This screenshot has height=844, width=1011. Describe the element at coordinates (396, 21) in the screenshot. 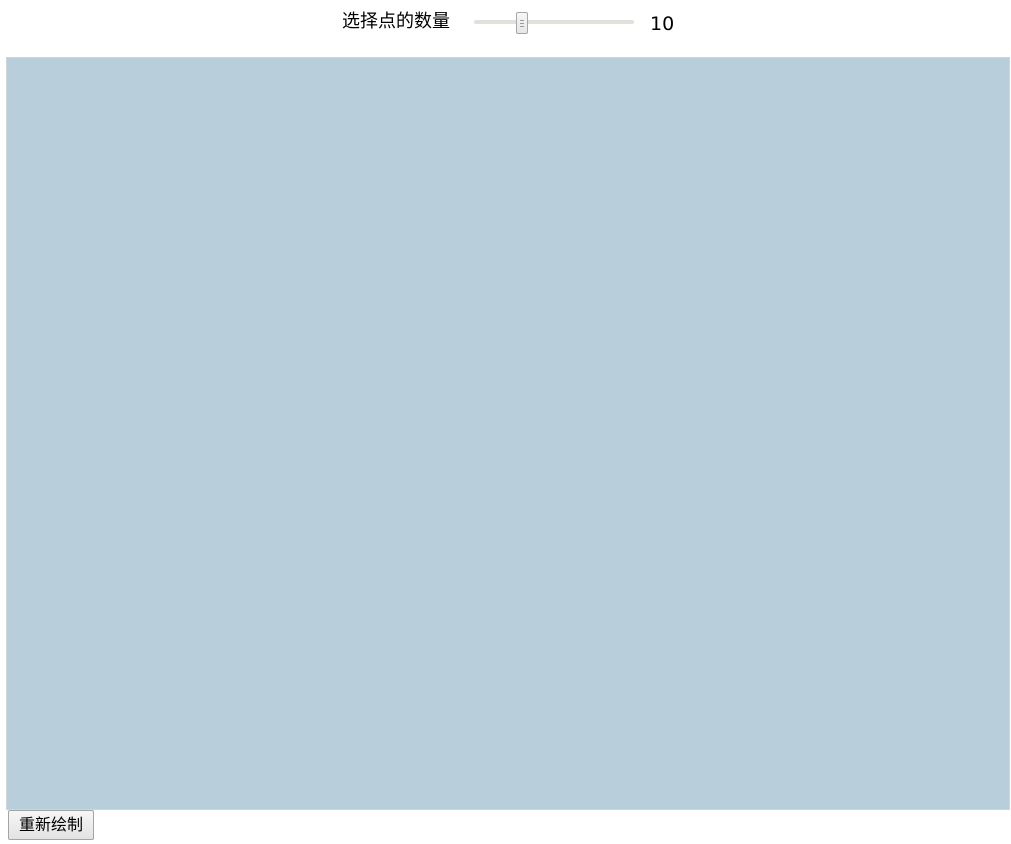

I see `point-count-label: 选择点的数量` at that location.